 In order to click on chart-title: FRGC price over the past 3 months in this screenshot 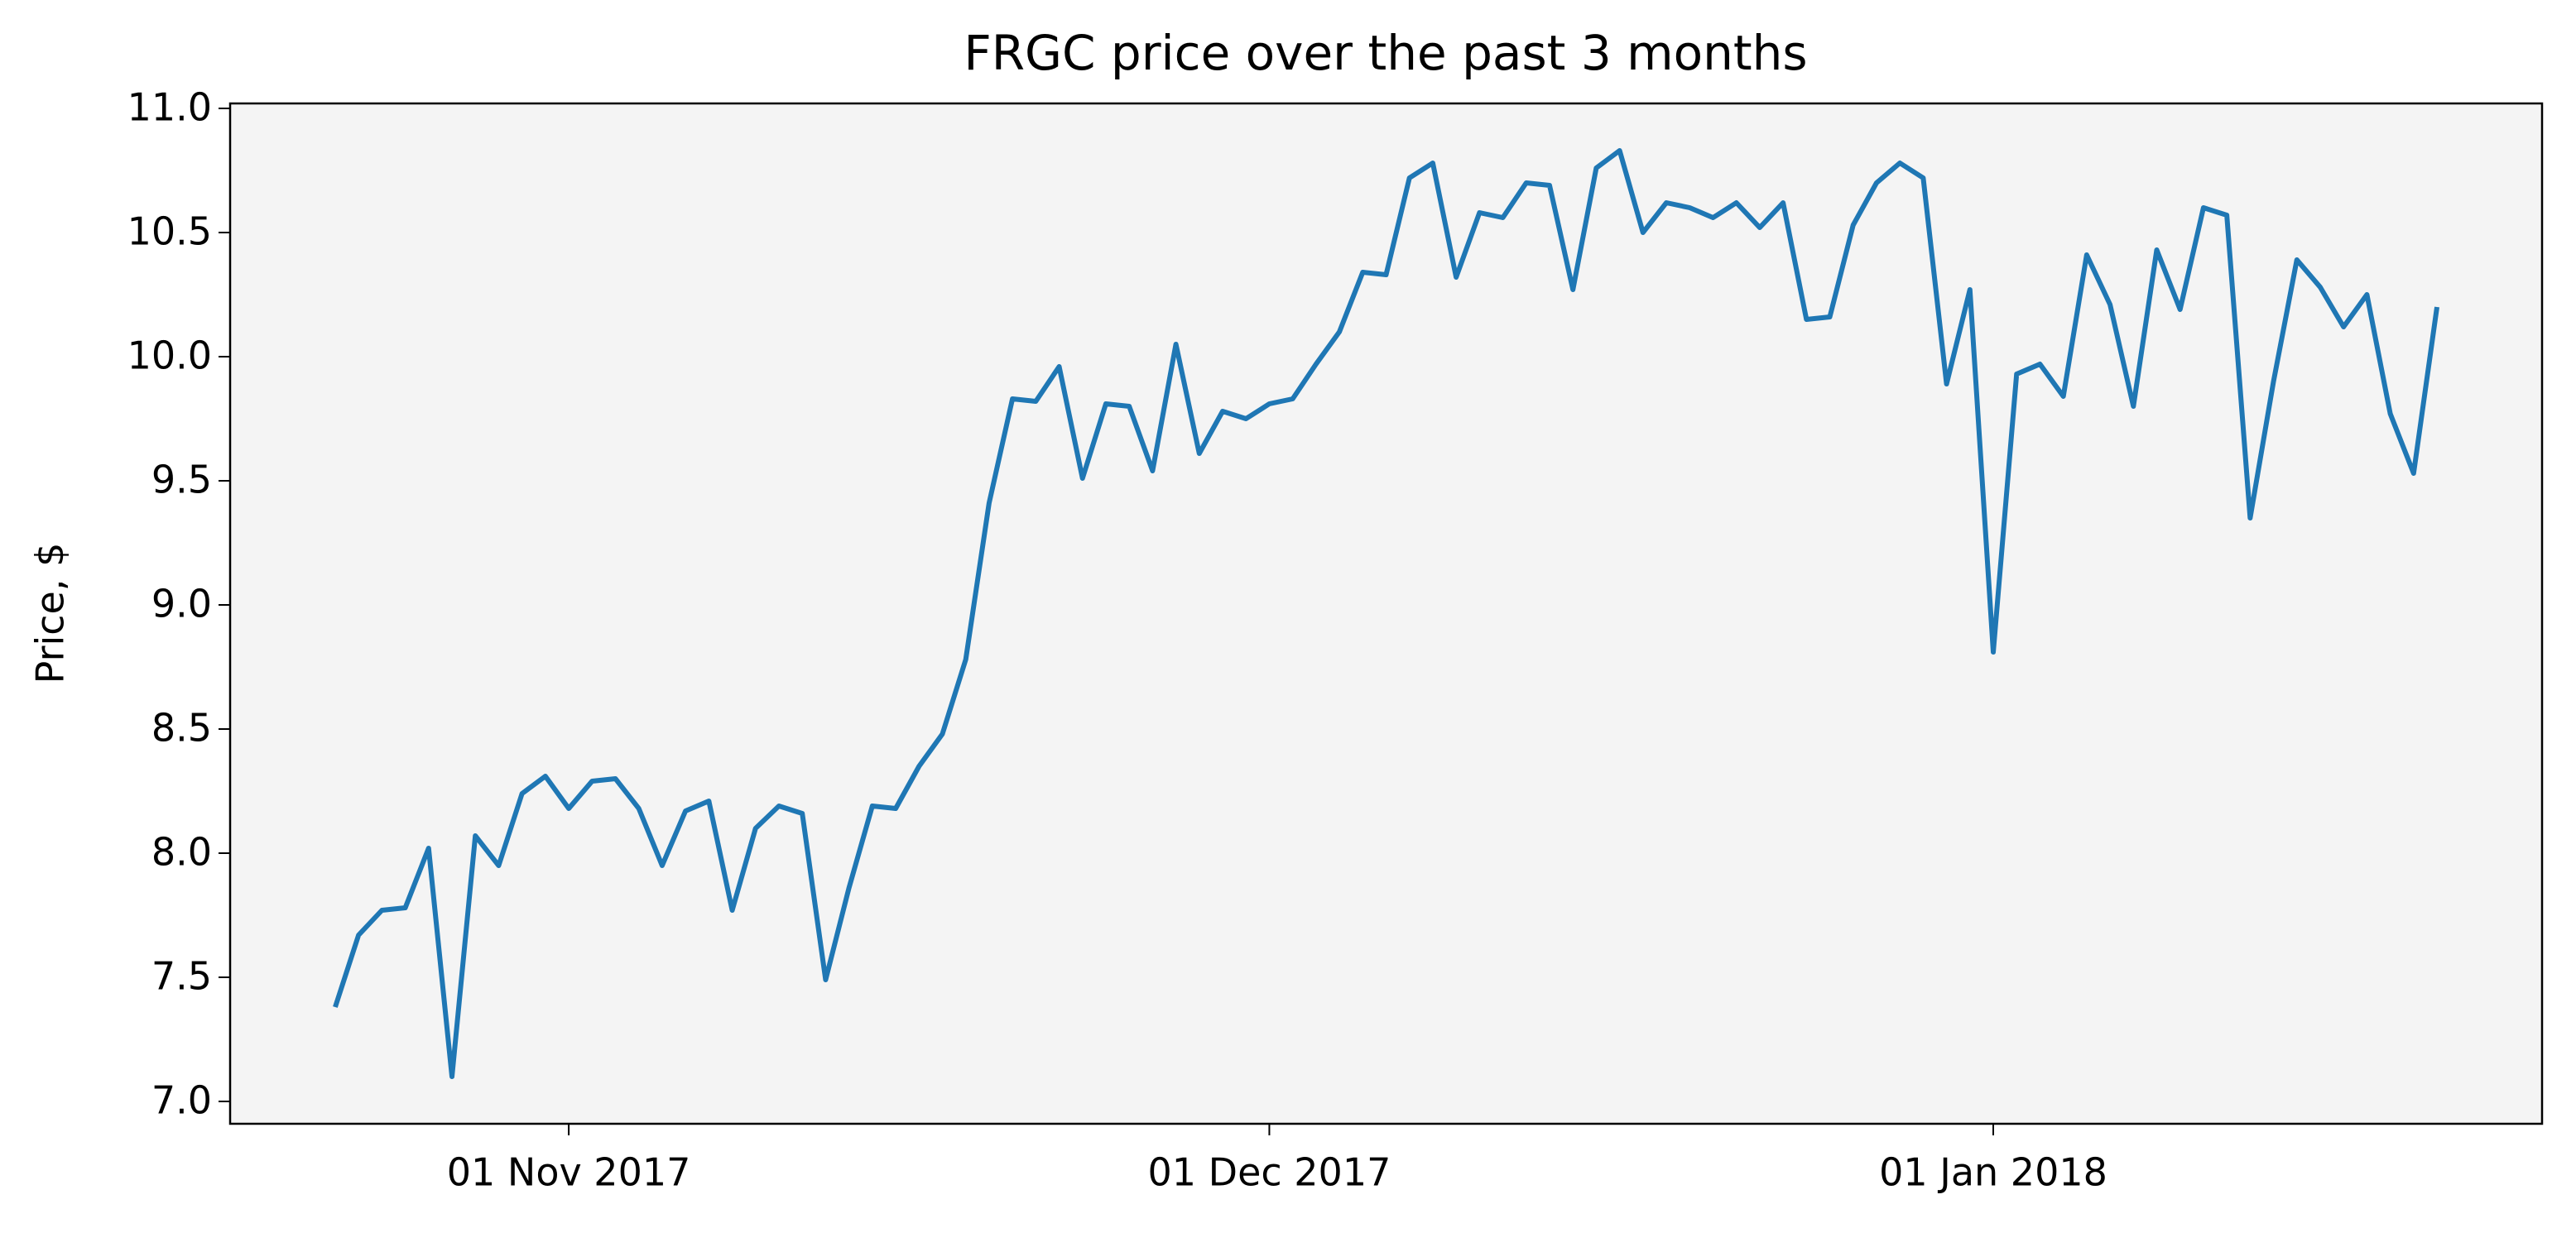, I will do `click(1385, 53)`.